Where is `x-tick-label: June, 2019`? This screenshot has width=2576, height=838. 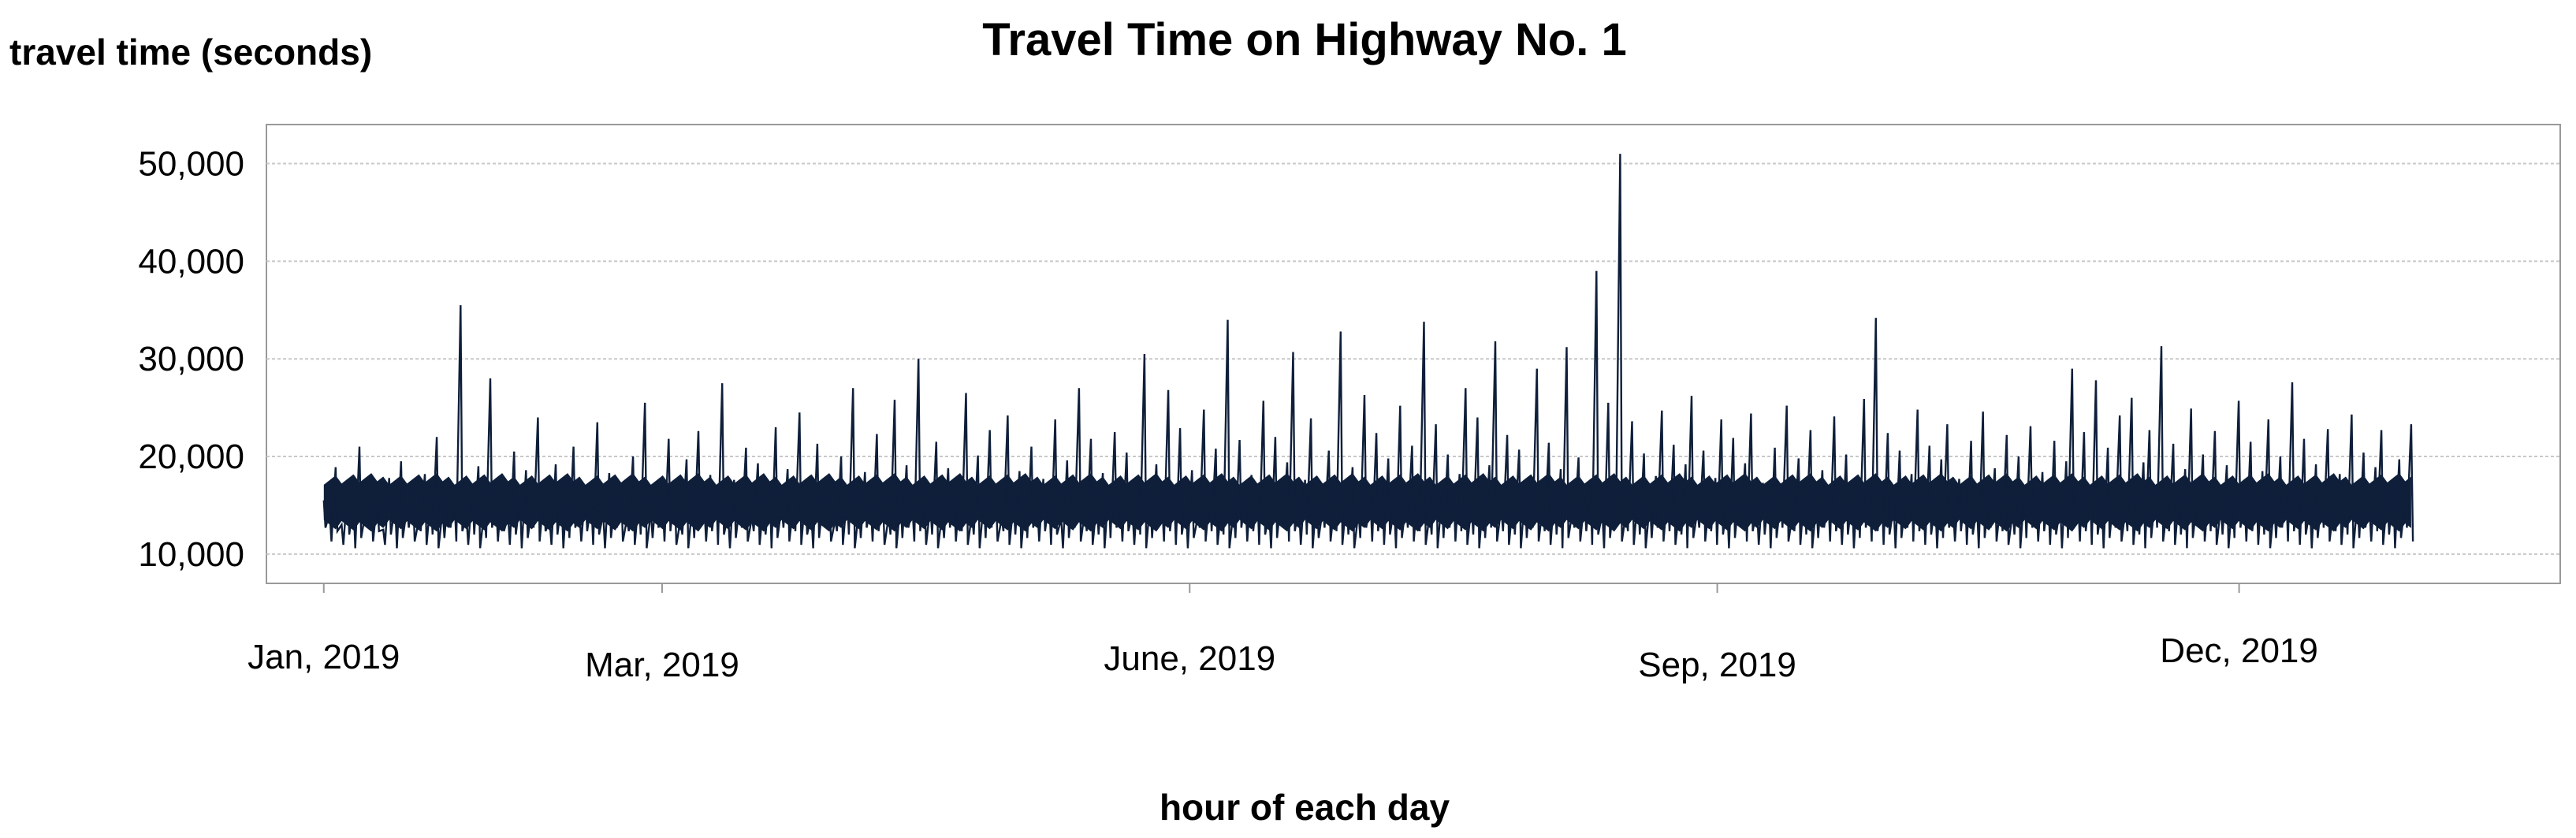 x-tick-label: June, 2019 is located at coordinates (1189, 658).